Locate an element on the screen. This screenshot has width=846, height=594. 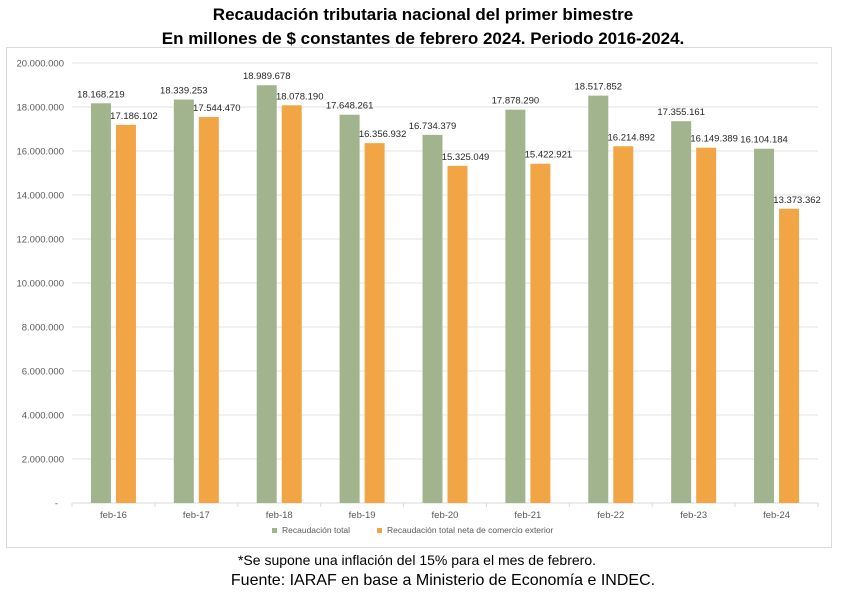
data-label: 17.544.470 is located at coordinates (217, 108).